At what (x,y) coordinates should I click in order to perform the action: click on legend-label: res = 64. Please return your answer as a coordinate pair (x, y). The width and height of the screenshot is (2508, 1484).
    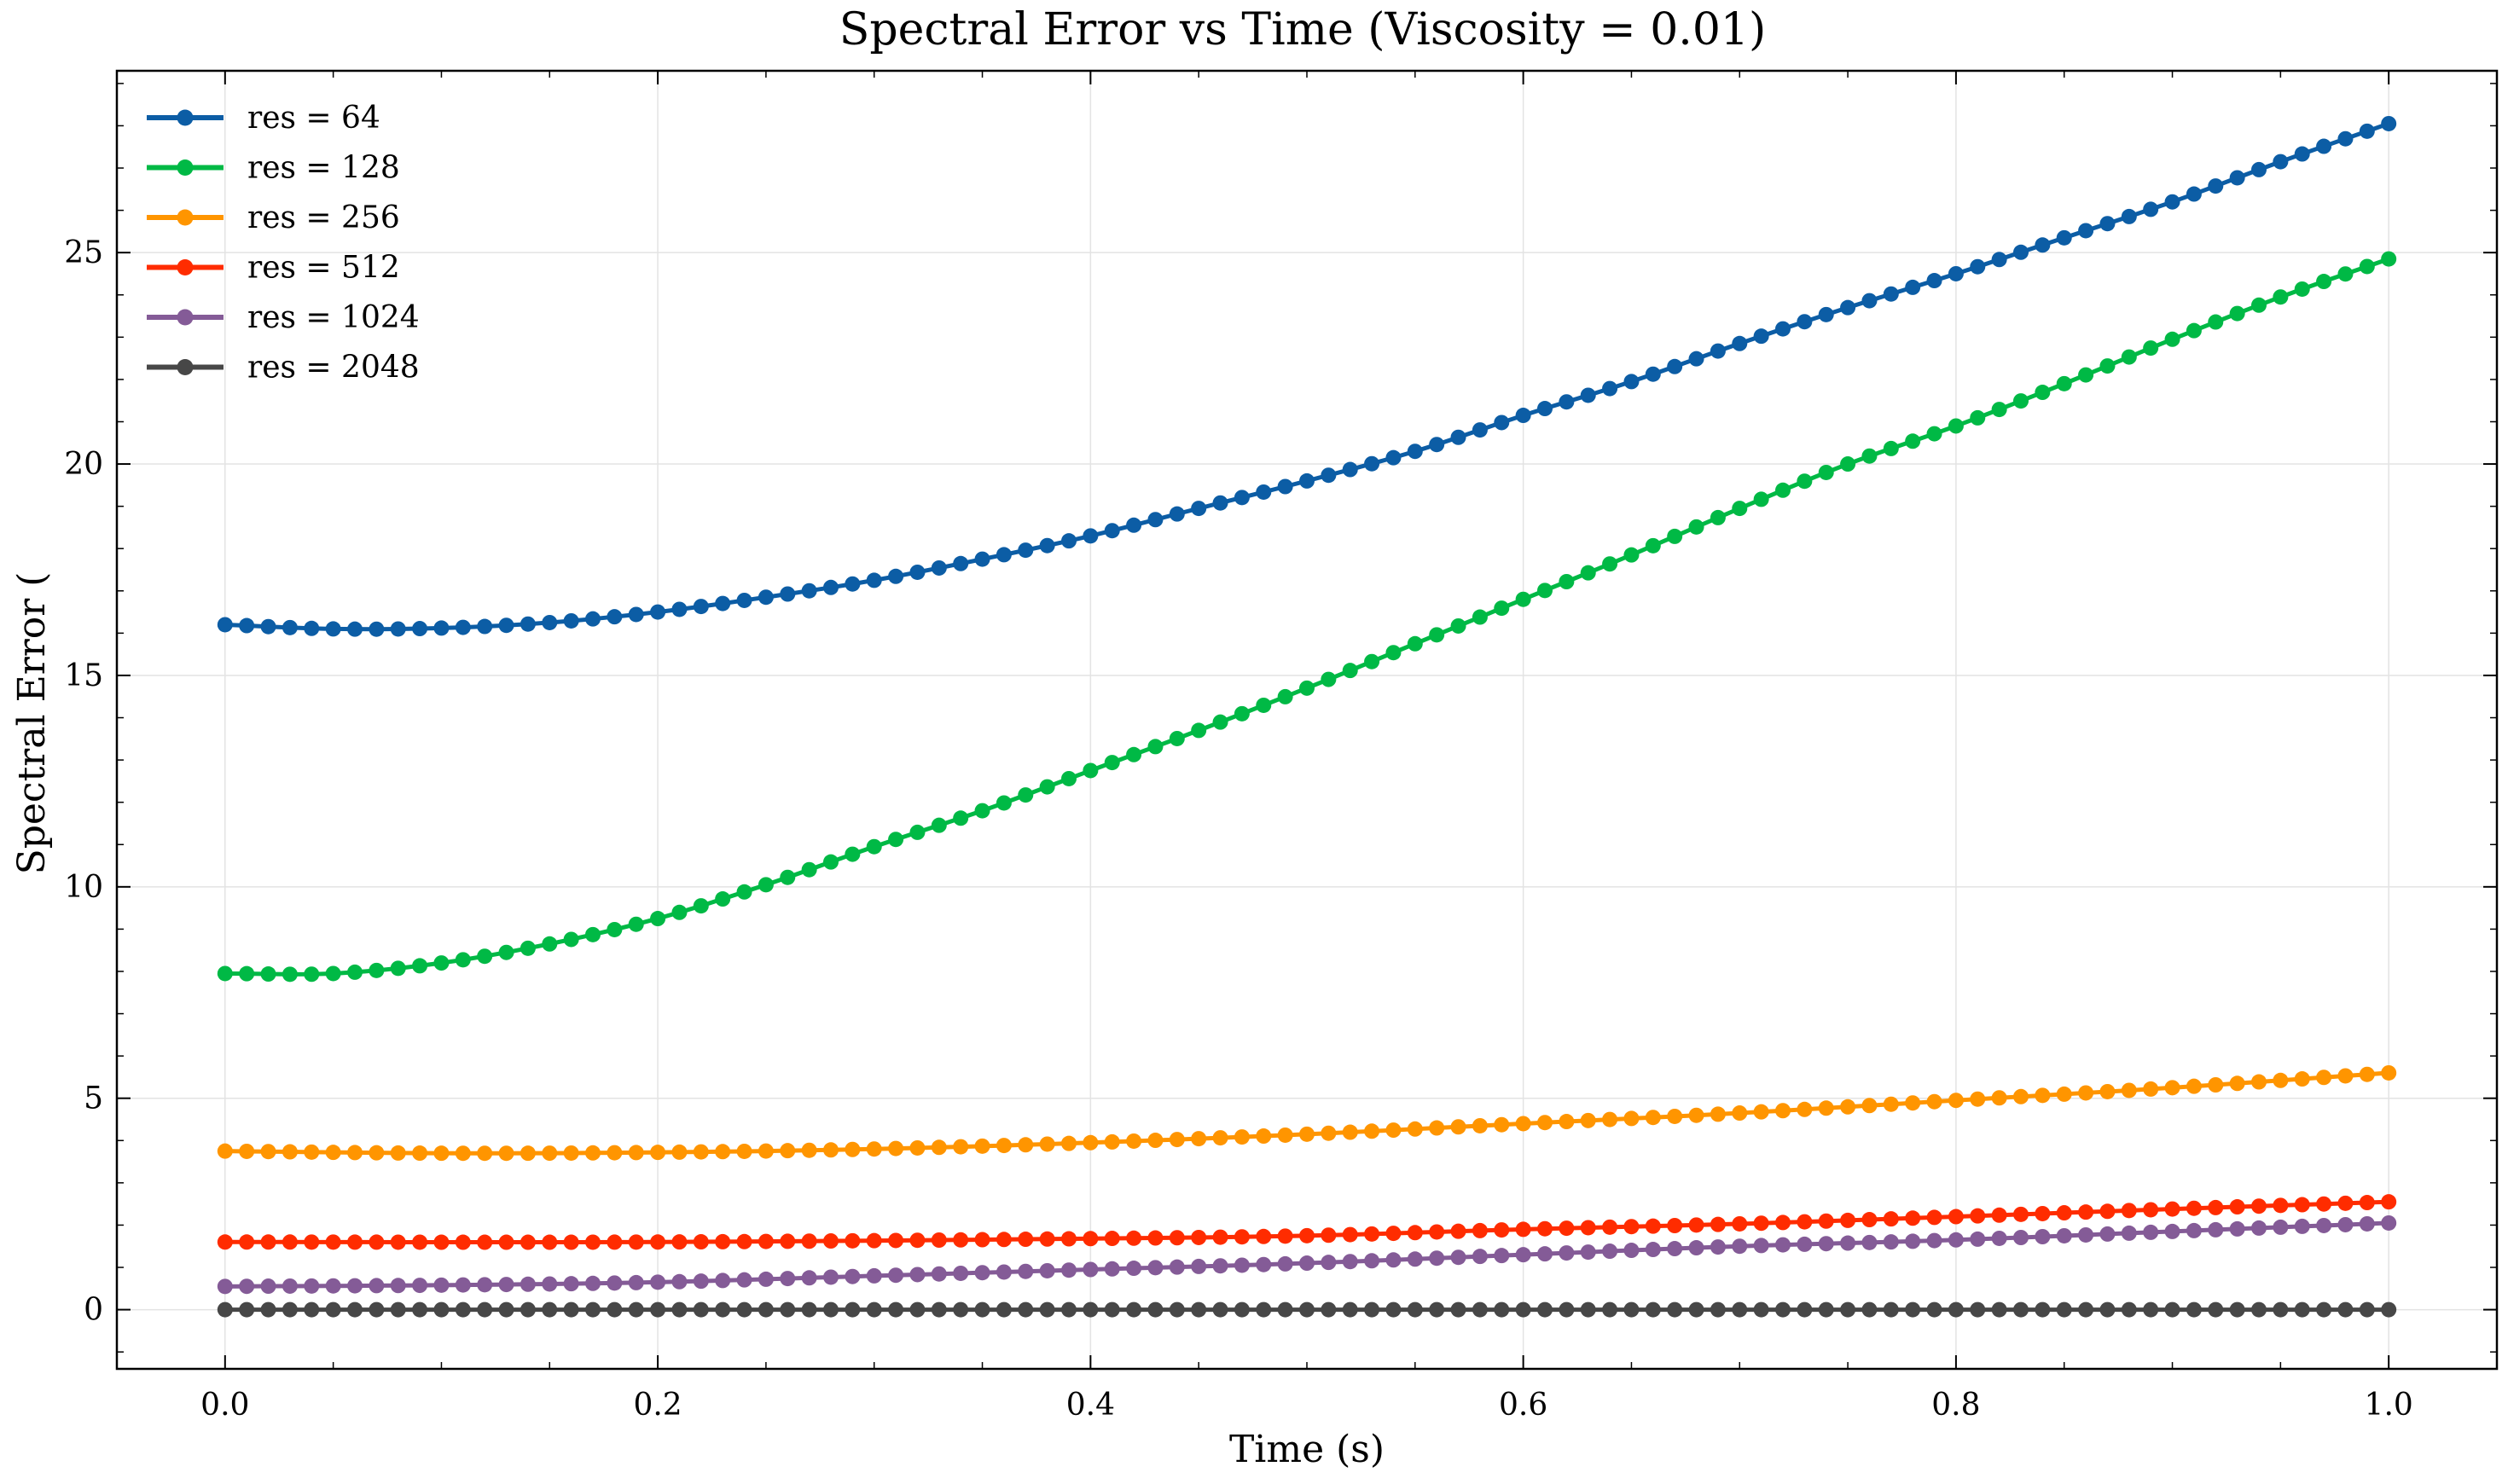
    Looking at the image, I should click on (313, 118).